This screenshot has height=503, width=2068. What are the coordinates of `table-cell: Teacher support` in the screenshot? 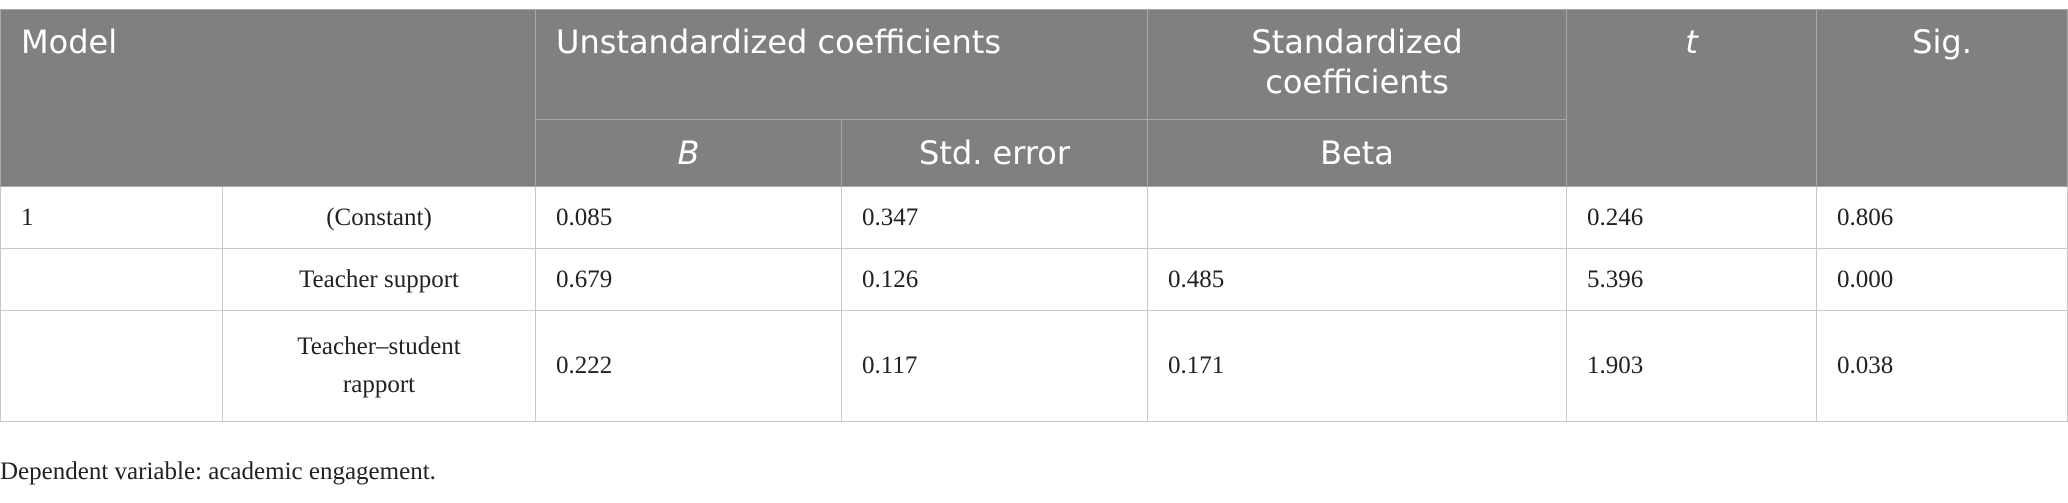 It's located at (379, 279).